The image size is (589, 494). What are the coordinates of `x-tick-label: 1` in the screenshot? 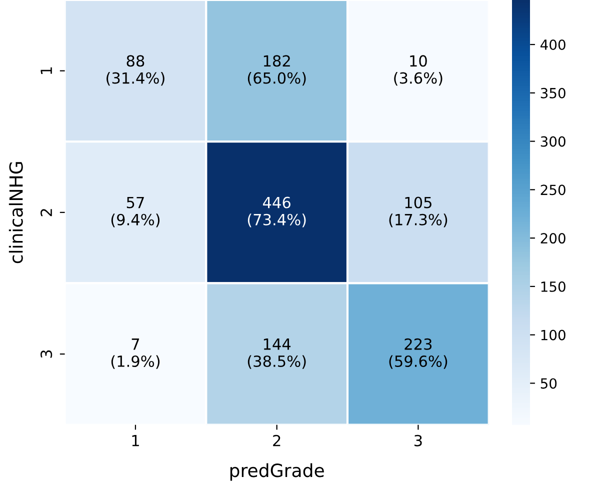 It's located at (135, 440).